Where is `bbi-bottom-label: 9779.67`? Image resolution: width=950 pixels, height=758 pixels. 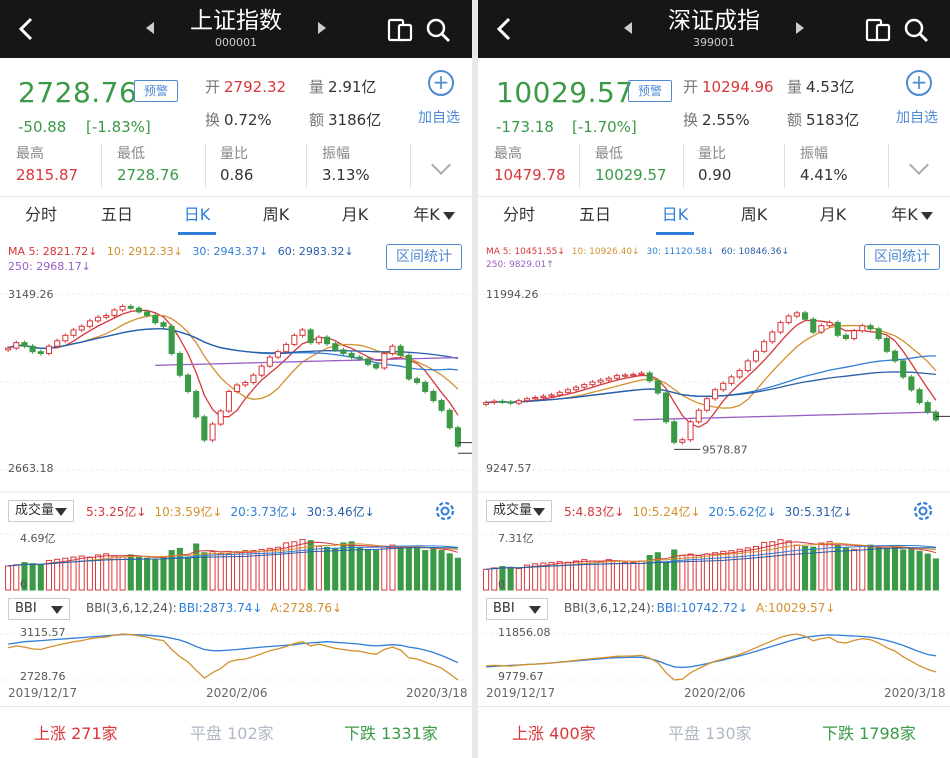
bbi-bottom-label: 9779.67 is located at coordinates (521, 676).